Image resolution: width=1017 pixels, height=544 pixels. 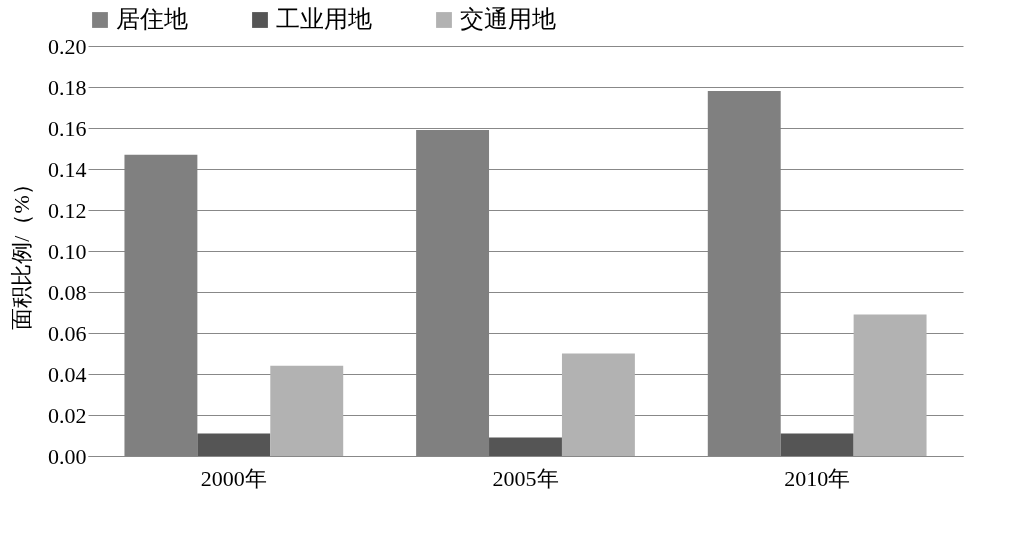 I want to click on x-tick-label: 2005年, so click(x=525, y=478).